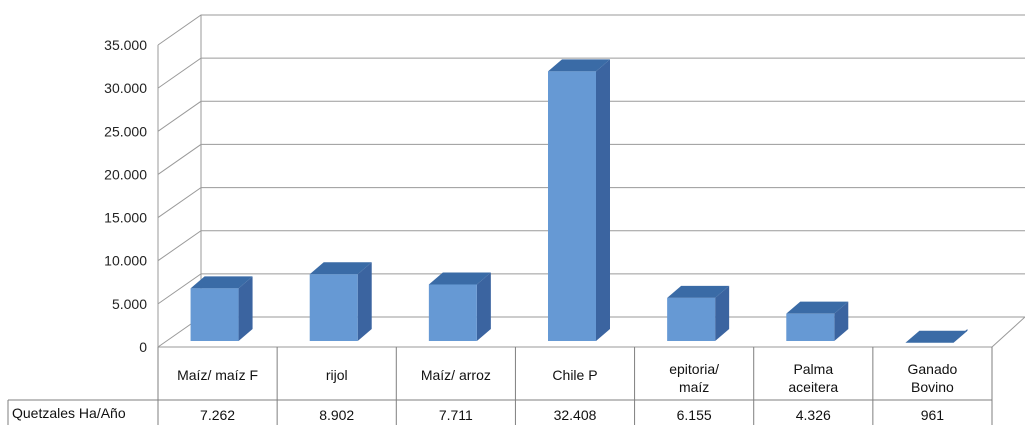 This screenshot has width=1025, height=425. What do you see at coordinates (932, 387) in the screenshot?
I see `x-tick-label: Bovino` at bounding box center [932, 387].